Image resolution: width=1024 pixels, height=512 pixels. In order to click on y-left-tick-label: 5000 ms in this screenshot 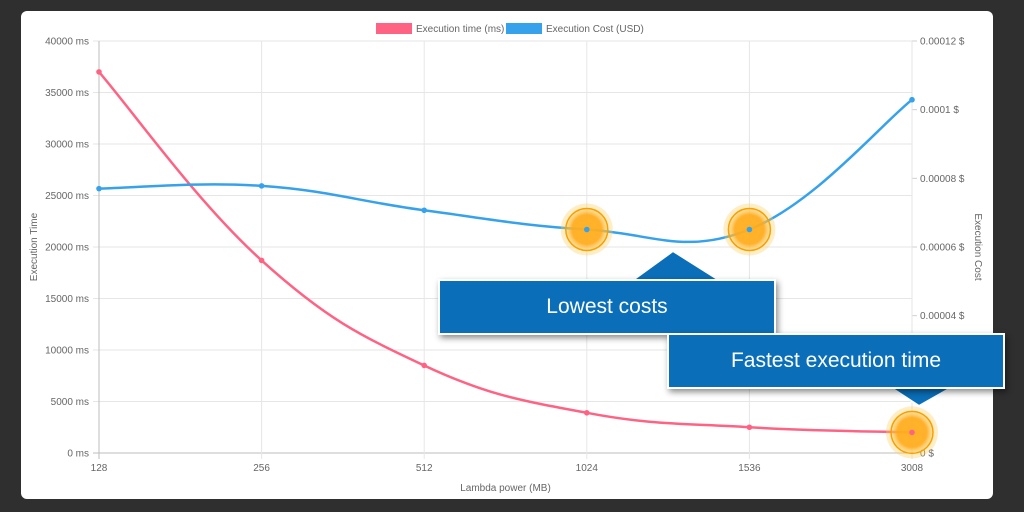, I will do `click(70, 402)`.